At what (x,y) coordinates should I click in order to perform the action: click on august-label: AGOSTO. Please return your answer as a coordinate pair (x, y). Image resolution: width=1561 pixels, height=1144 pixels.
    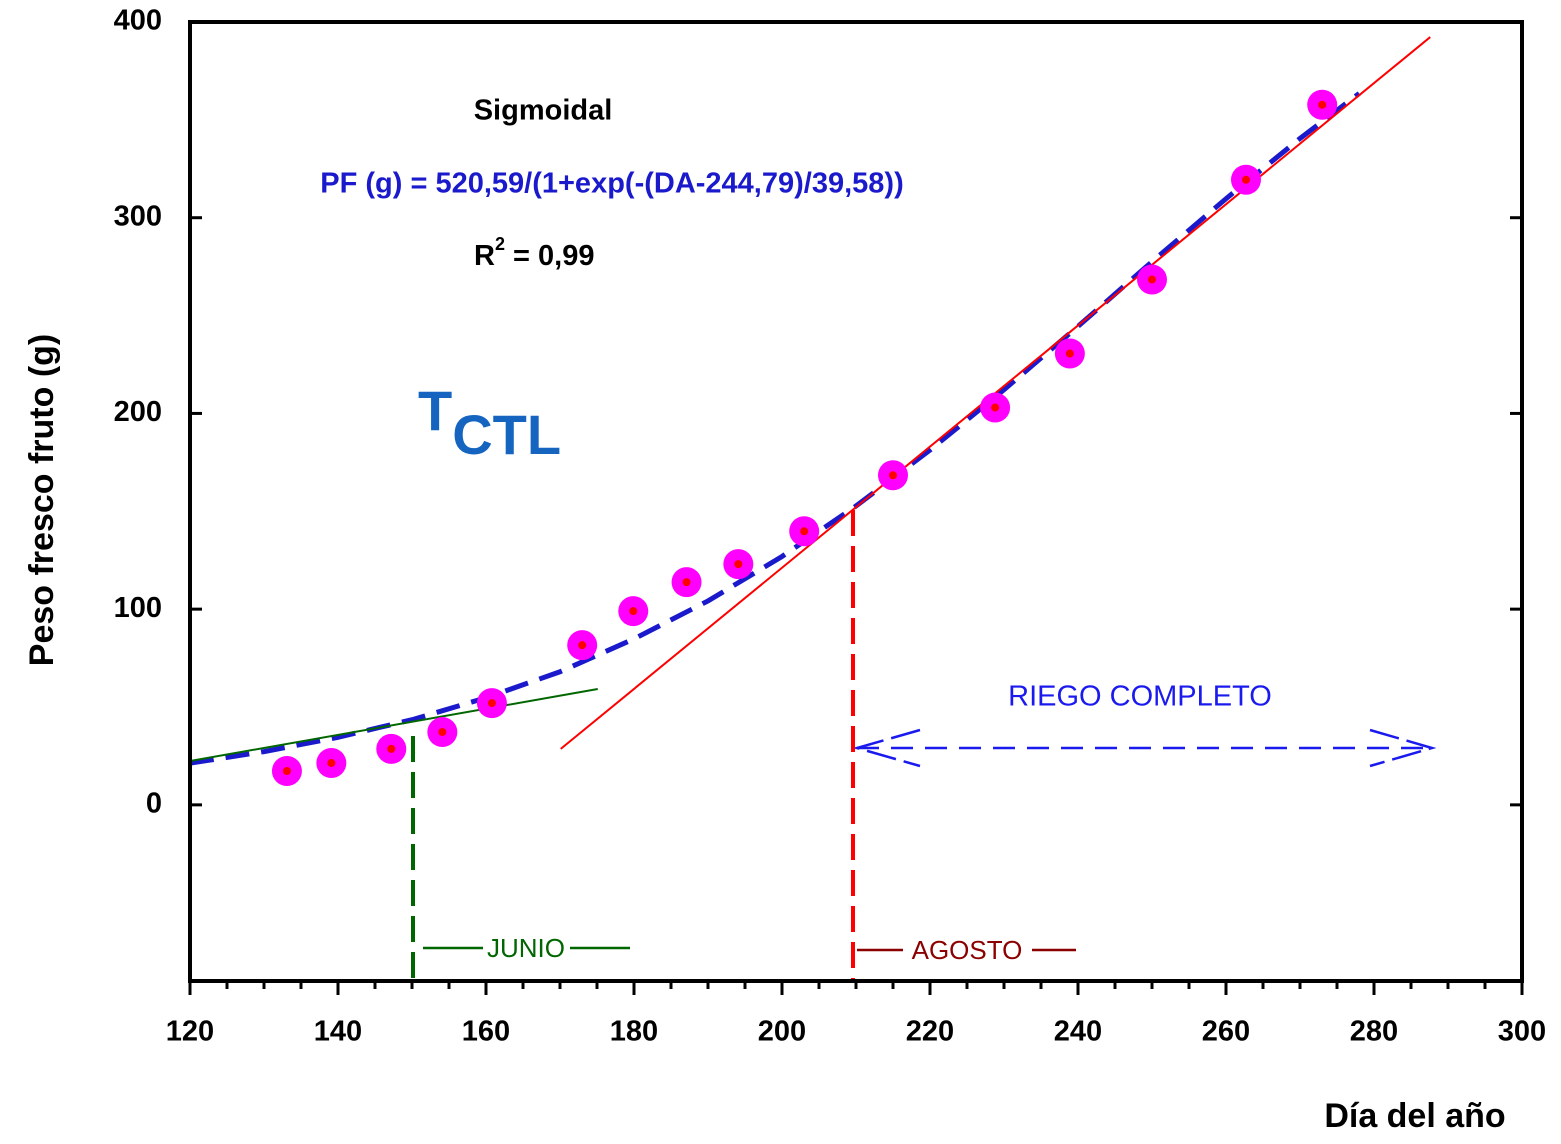
    Looking at the image, I should click on (967, 950).